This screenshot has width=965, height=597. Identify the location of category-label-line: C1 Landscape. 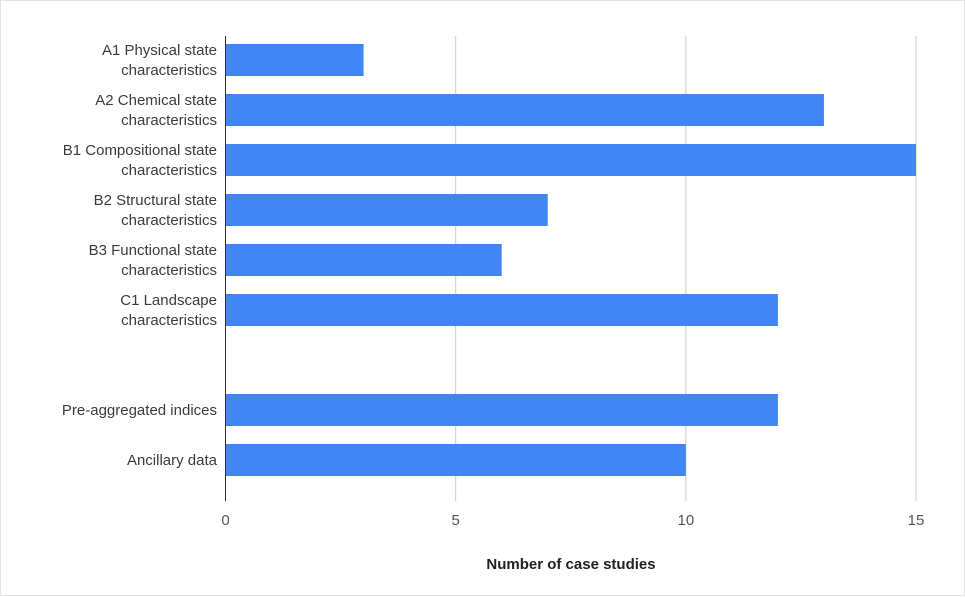
(168, 300).